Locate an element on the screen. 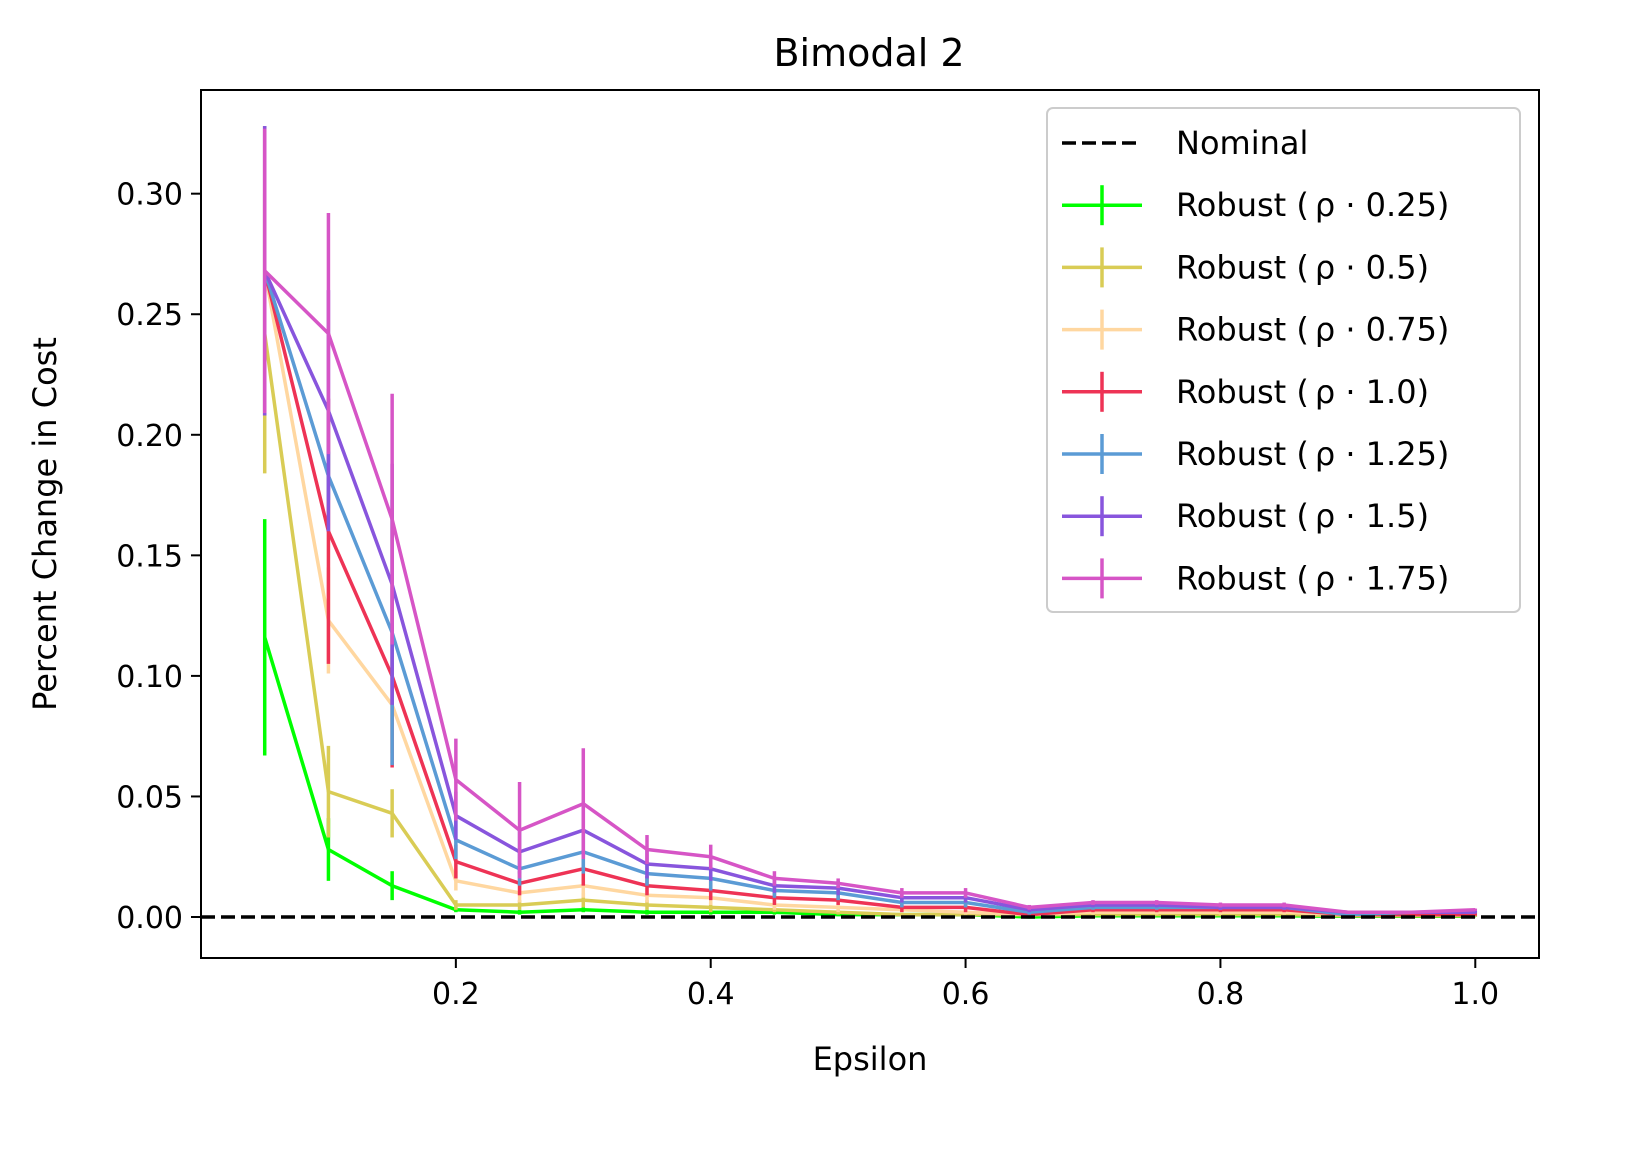 This screenshot has width=1633, height=1154. y-tick-label: 0.25 is located at coordinates (149, 315).